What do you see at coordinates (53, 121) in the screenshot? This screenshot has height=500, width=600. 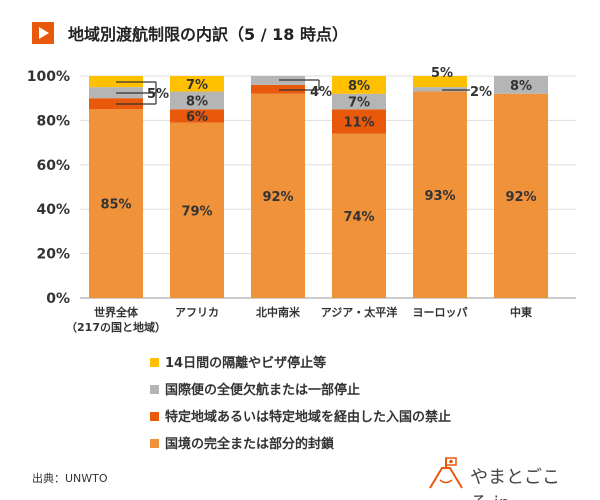 I see `y-tick-label: 80%` at bounding box center [53, 121].